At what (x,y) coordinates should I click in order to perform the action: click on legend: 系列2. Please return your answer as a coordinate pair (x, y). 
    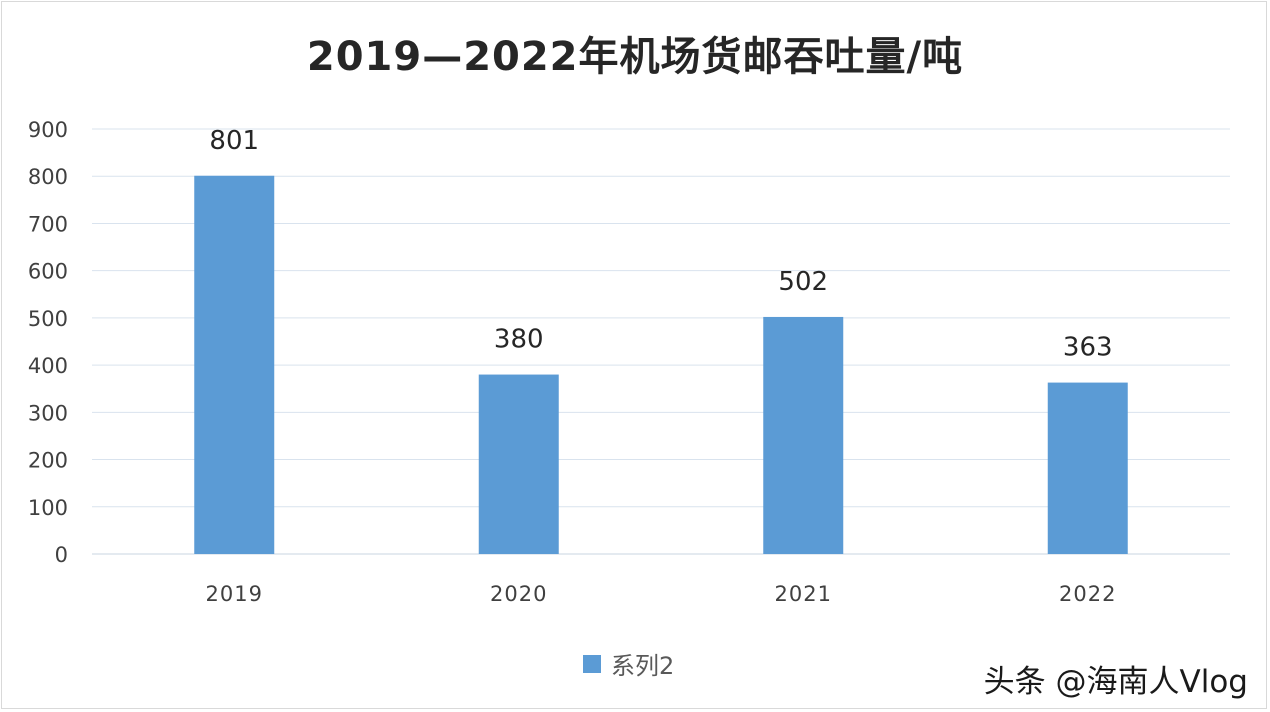
    Looking at the image, I should click on (628, 663).